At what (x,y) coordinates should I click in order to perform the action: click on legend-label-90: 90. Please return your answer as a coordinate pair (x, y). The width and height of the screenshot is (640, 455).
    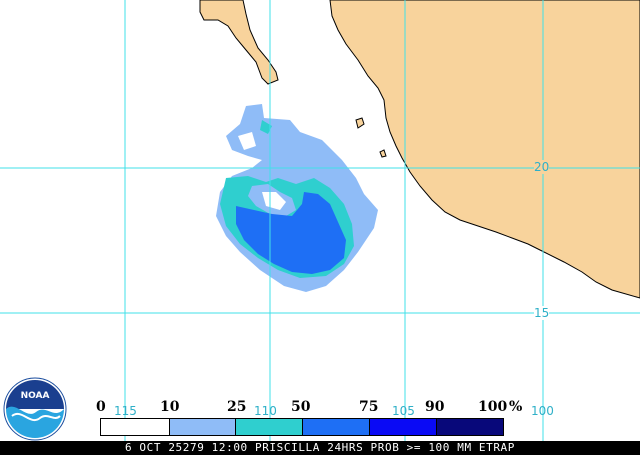
    Looking at the image, I should click on (435, 407).